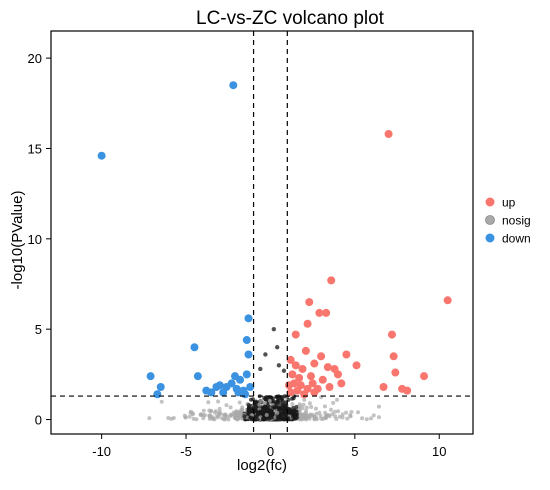  Describe the element at coordinates (38, 329) in the screenshot. I see `y-tick-label: 5` at that location.